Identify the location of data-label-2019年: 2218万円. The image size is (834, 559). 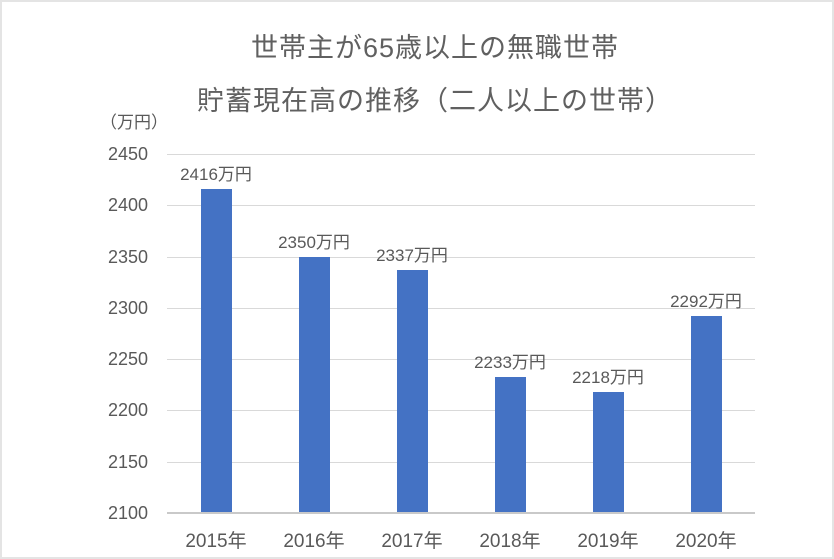
(608, 377).